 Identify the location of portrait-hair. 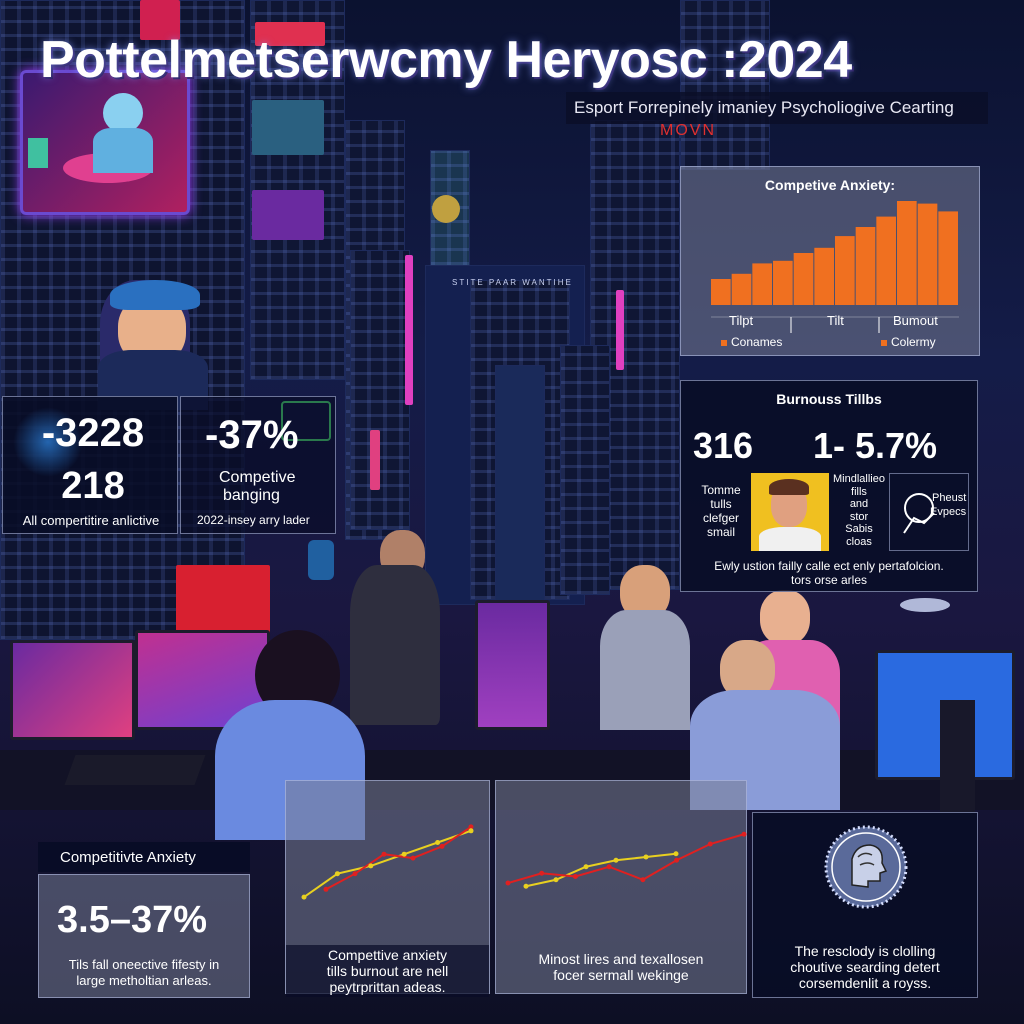
(789, 487).